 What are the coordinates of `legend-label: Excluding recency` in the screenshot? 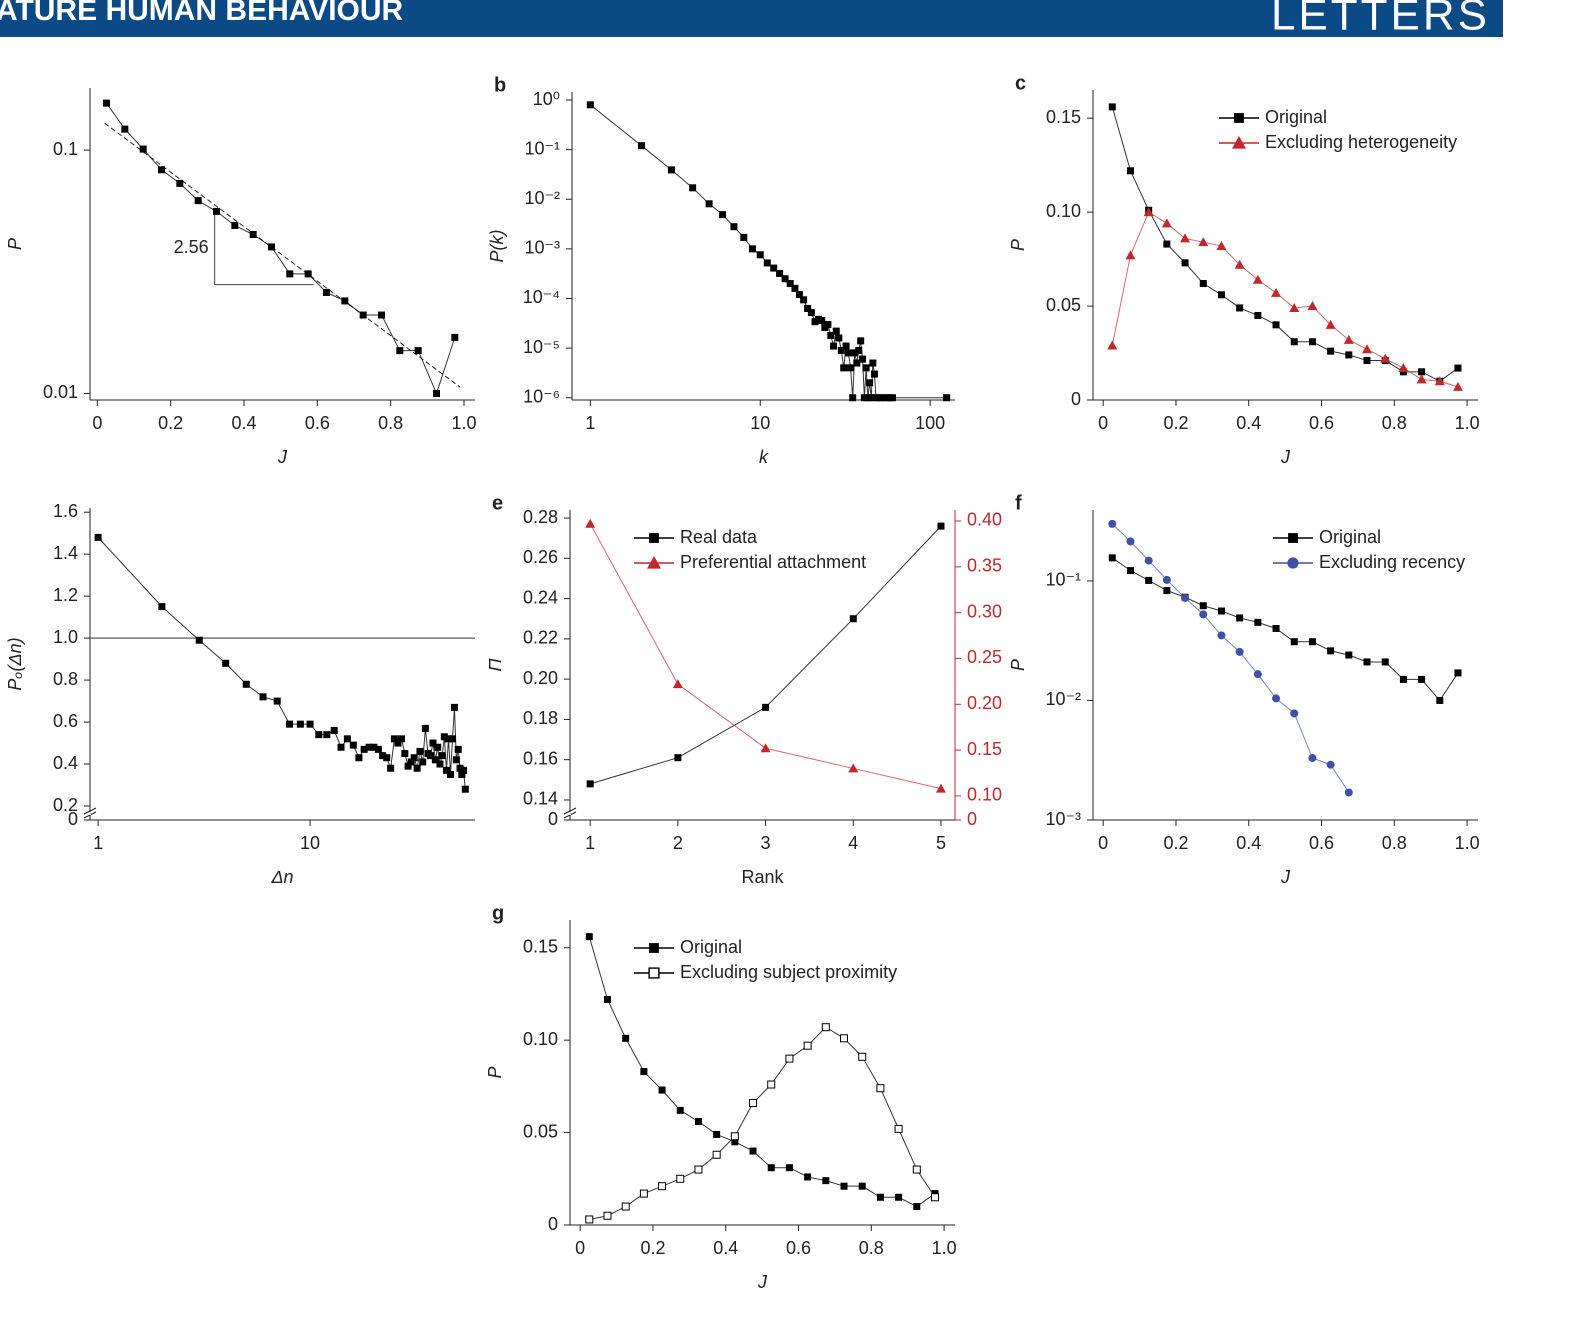 It's located at (1392, 562).